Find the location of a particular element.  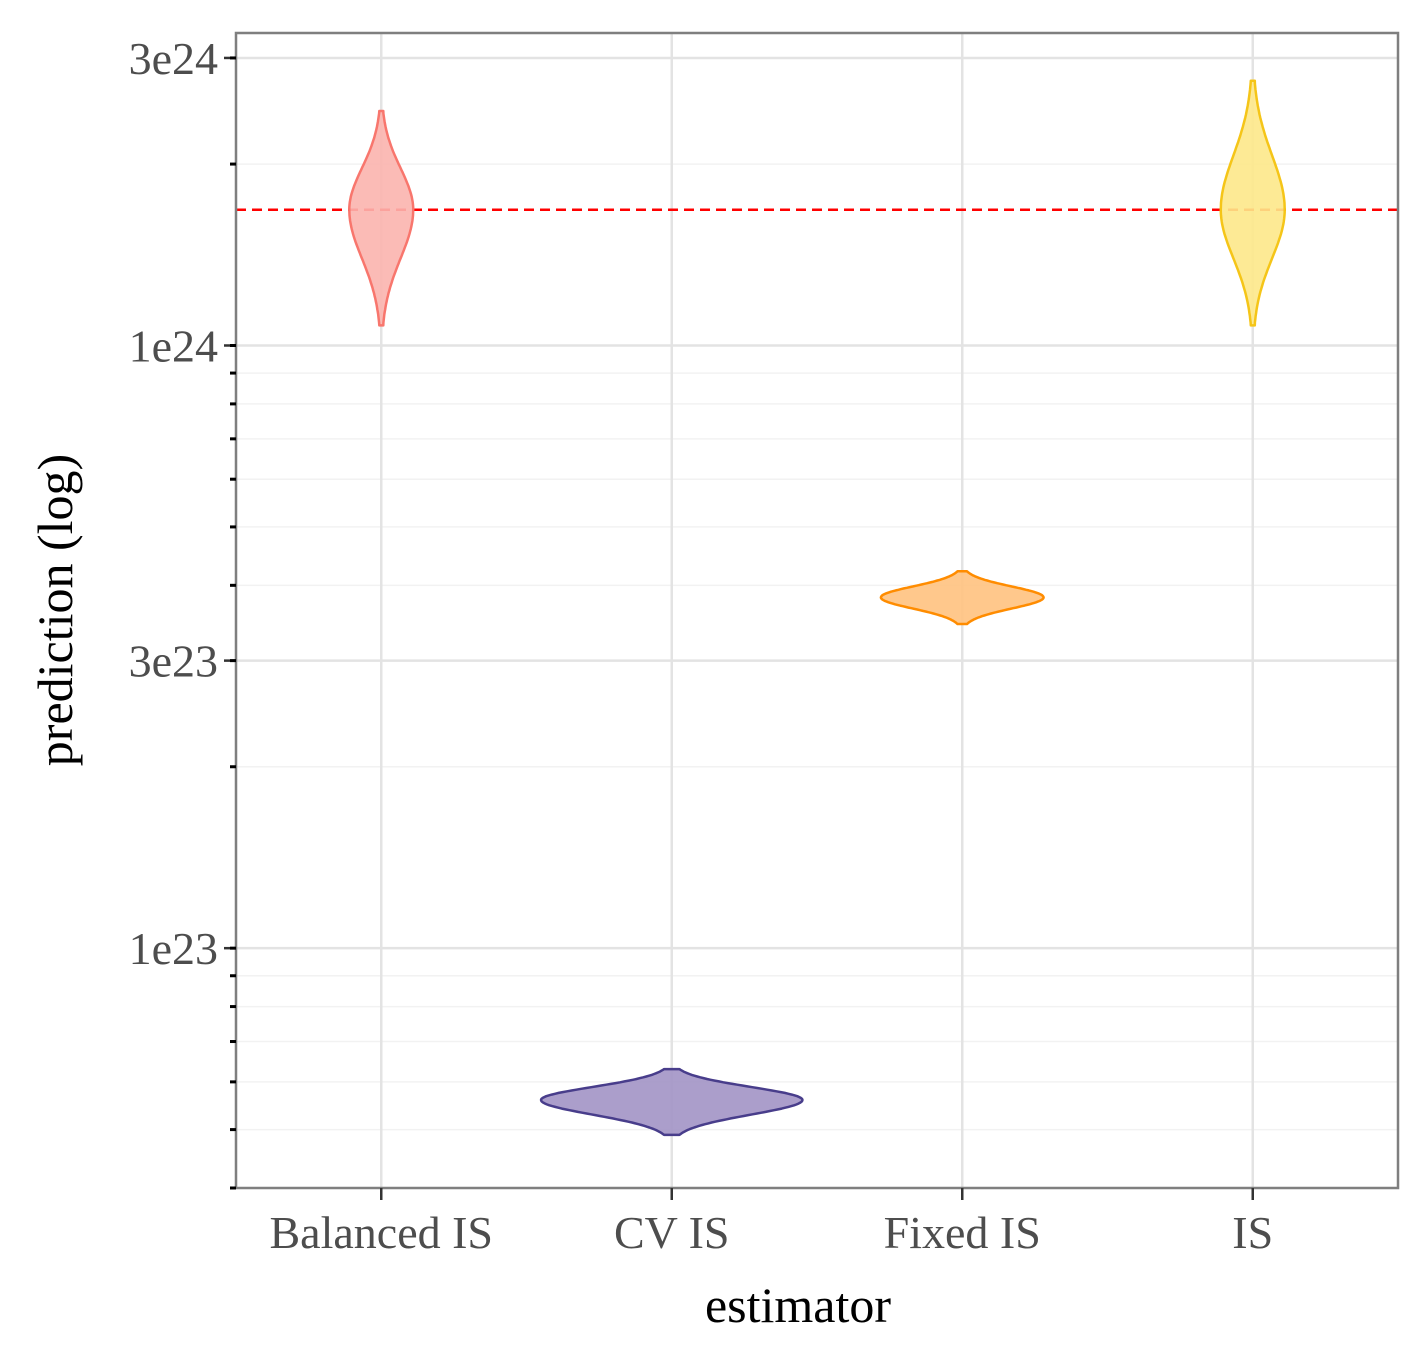

x-tick-label: Fixed IS is located at coordinates (962, 1232).